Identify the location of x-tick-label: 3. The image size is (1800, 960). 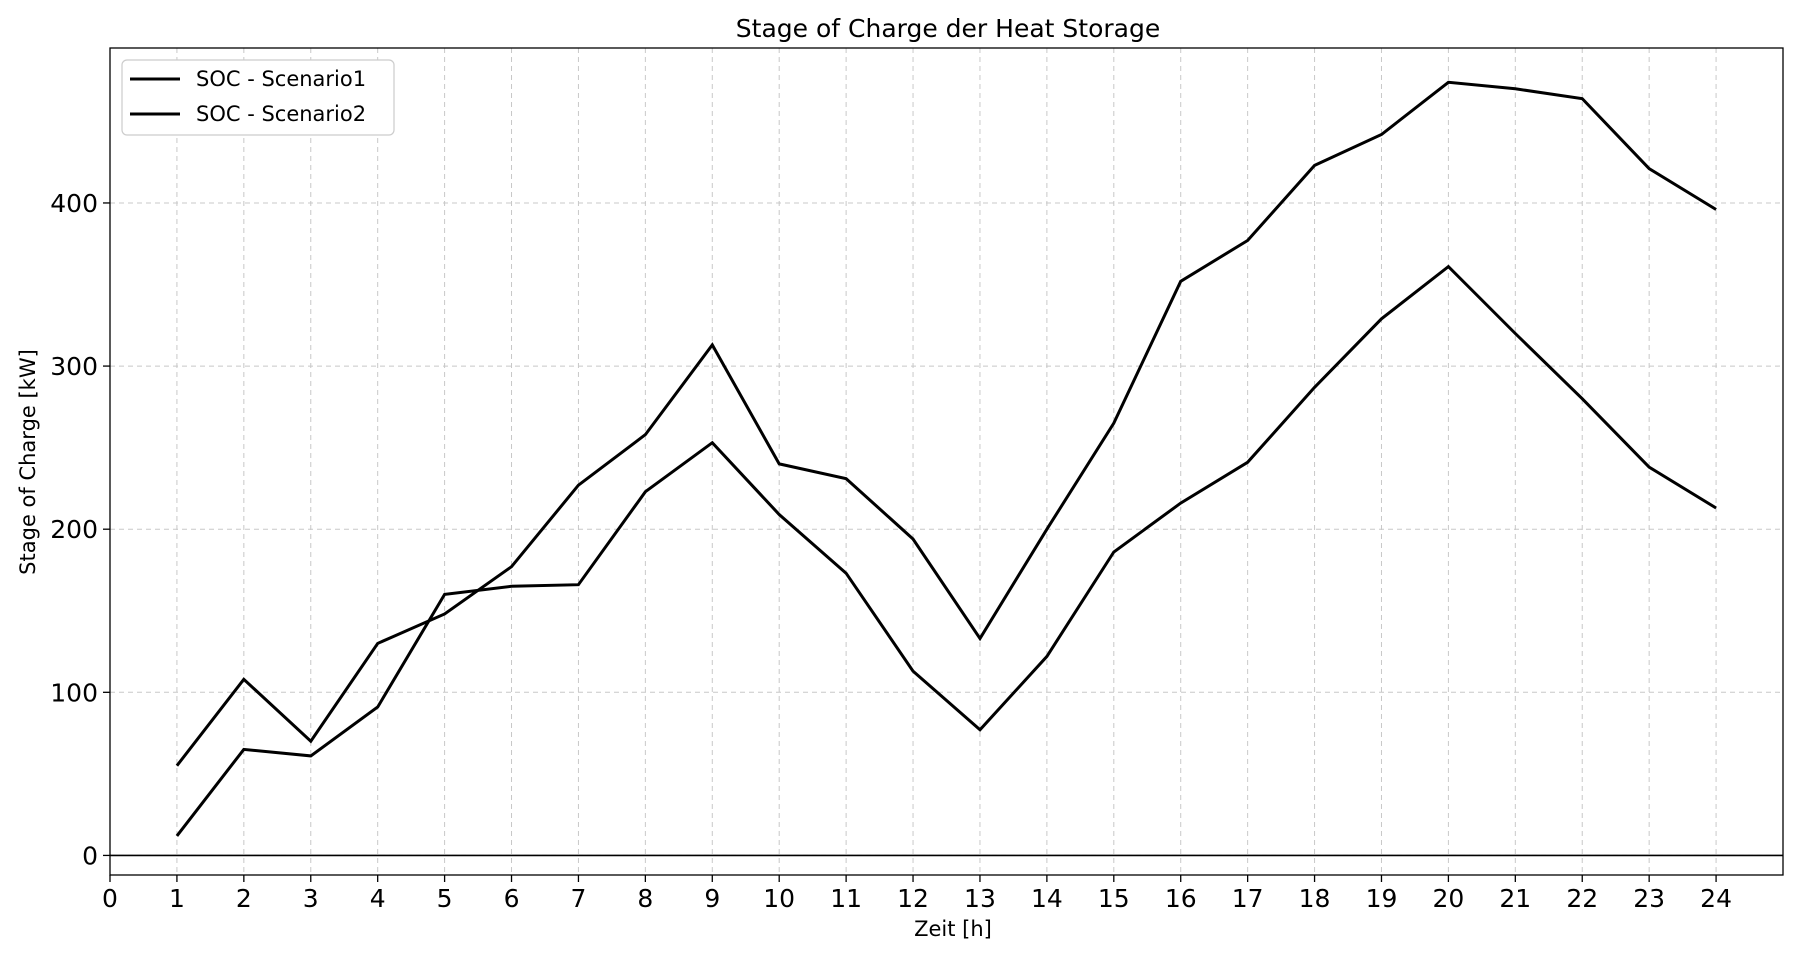
(311, 898).